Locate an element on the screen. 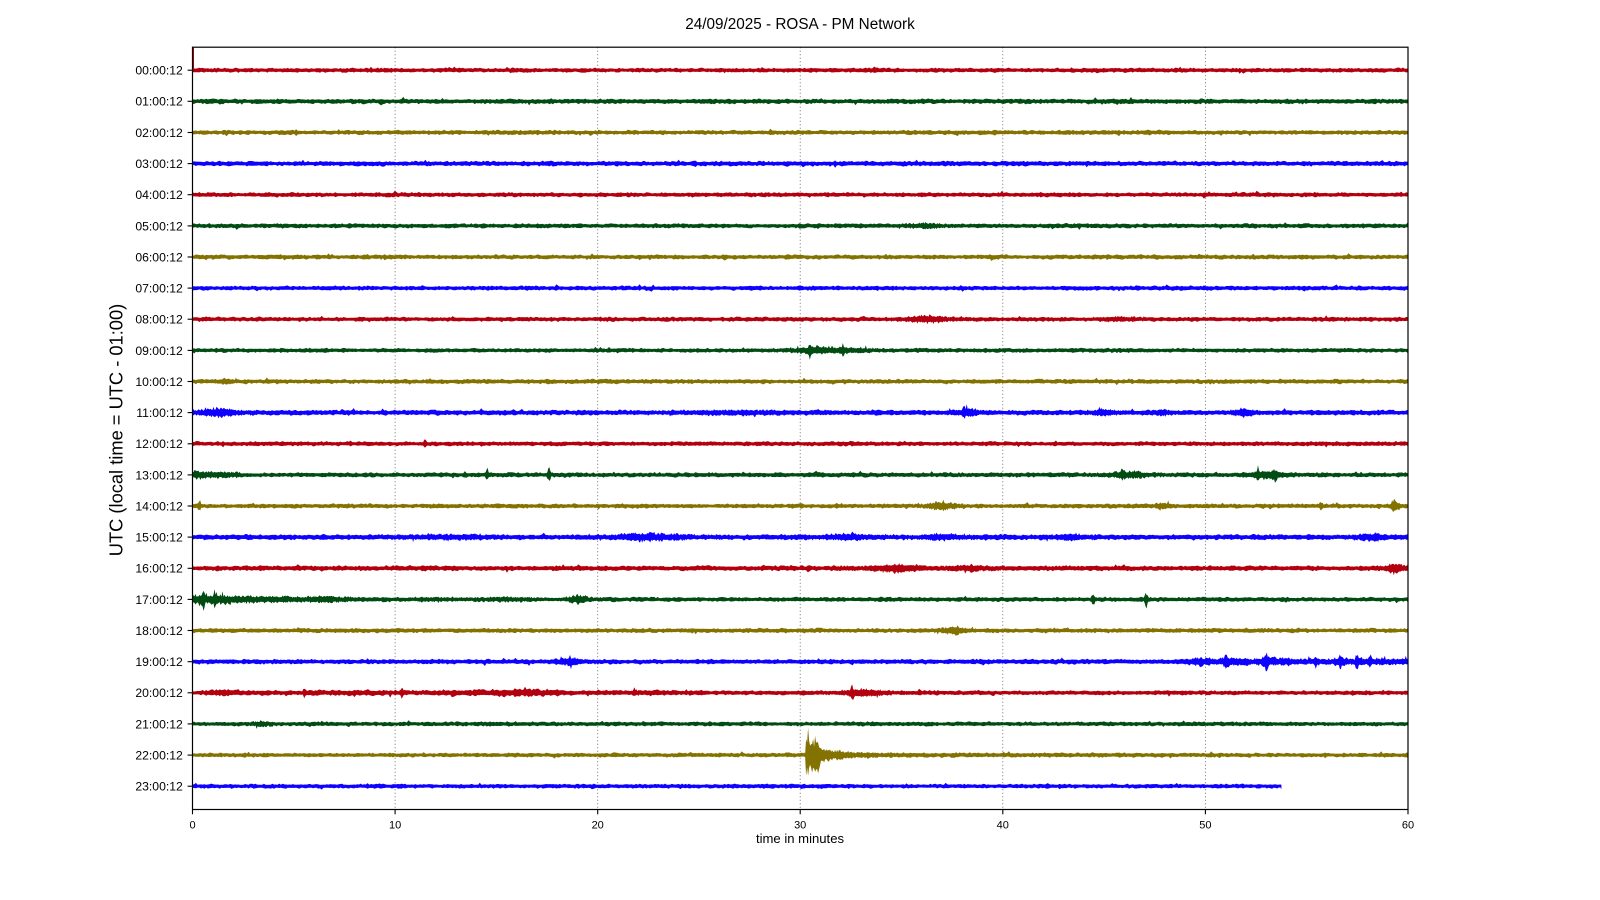 This screenshot has width=1600, height=900. svg-text: 23:00:12 is located at coordinates (159, 787).